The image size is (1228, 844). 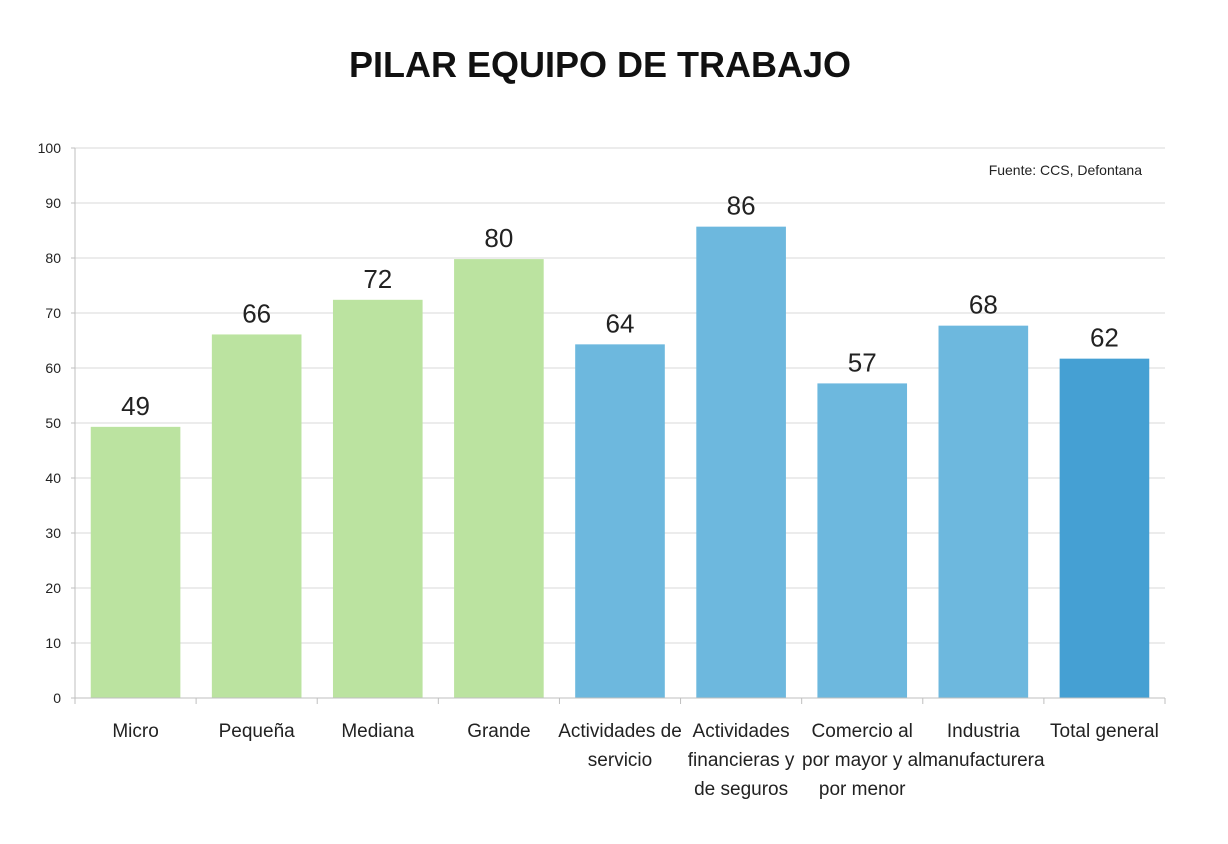 What do you see at coordinates (983, 305) in the screenshot?
I see `data-label: 68` at bounding box center [983, 305].